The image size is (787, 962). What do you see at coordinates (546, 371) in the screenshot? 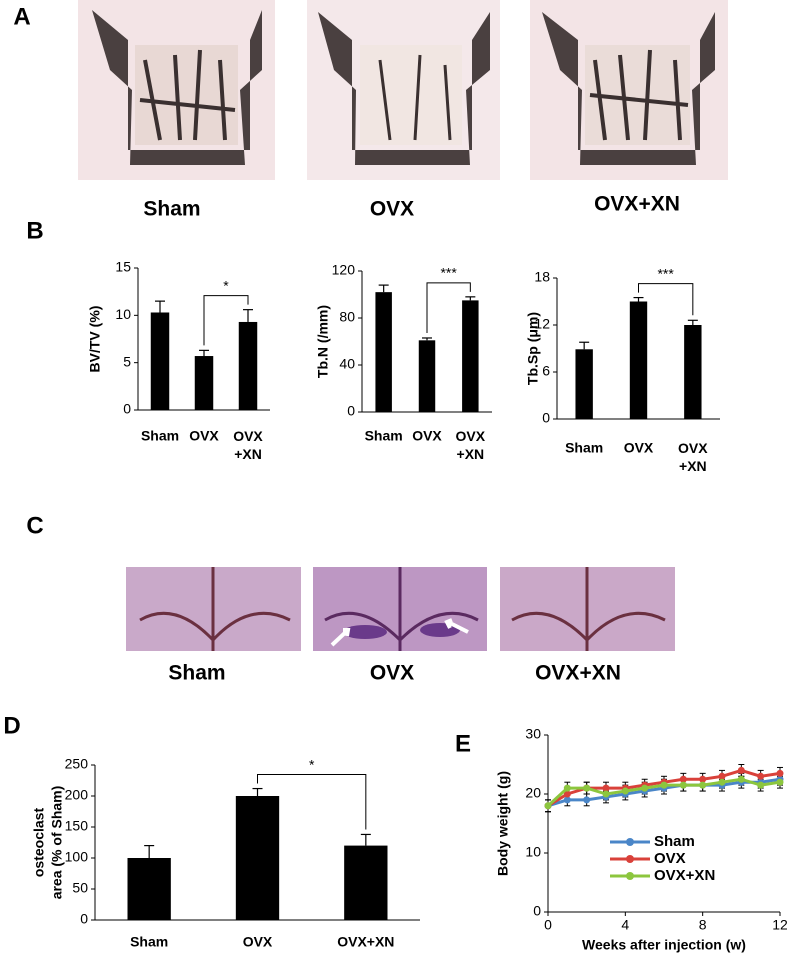
I see `y-tick-label: 6` at bounding box center [546, 371].